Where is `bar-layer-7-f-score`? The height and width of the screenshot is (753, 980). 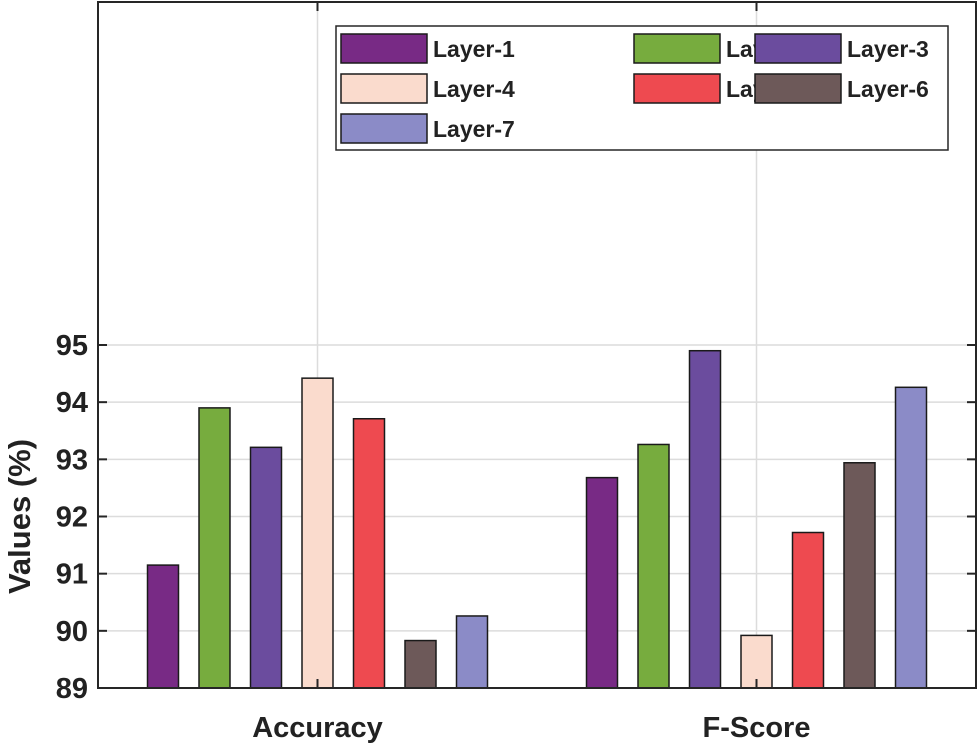
bar-layer-7-f-score is located at coordinates (911, 537).